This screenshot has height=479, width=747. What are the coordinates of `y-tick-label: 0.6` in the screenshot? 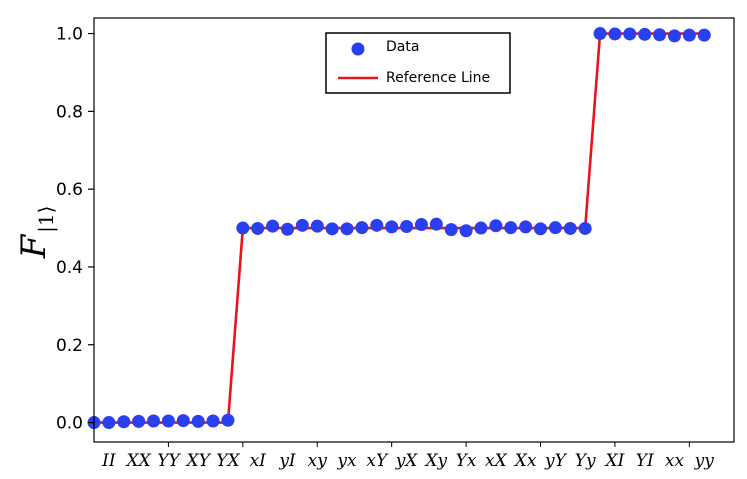 It's located at (69, 190).